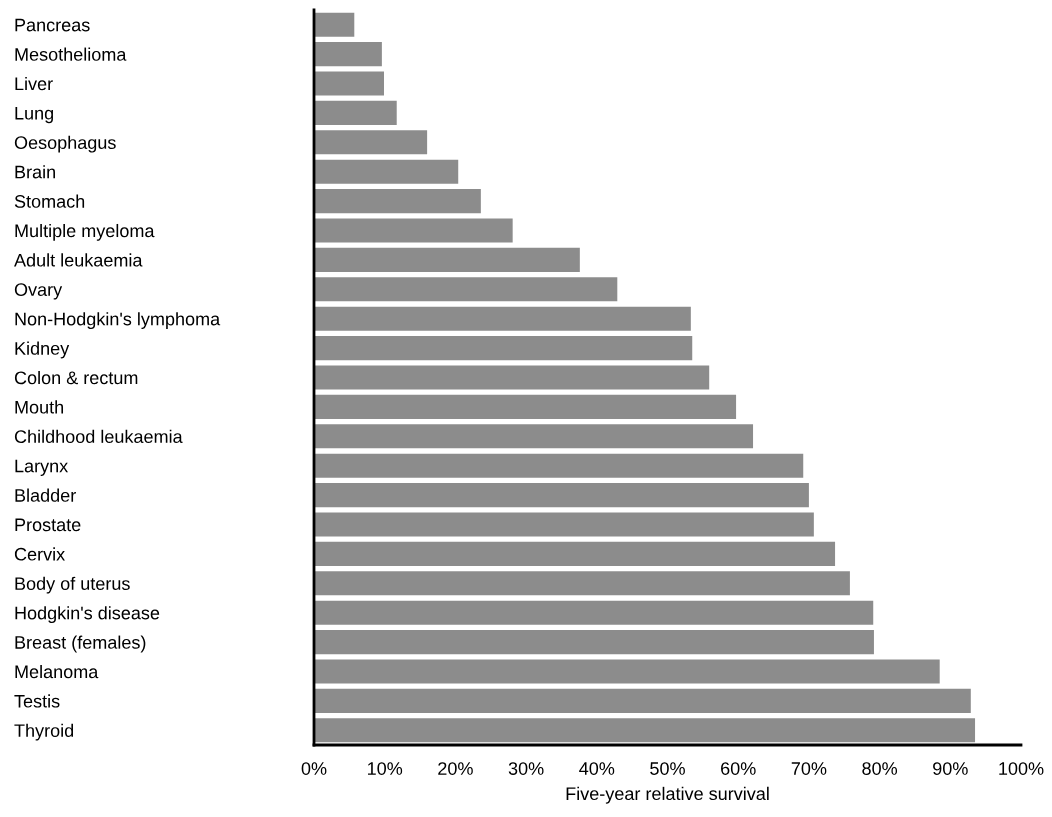  Describe the element at coordinates (738, 768) in the screenshot. I see `x-tick-label: 60%` at that location.